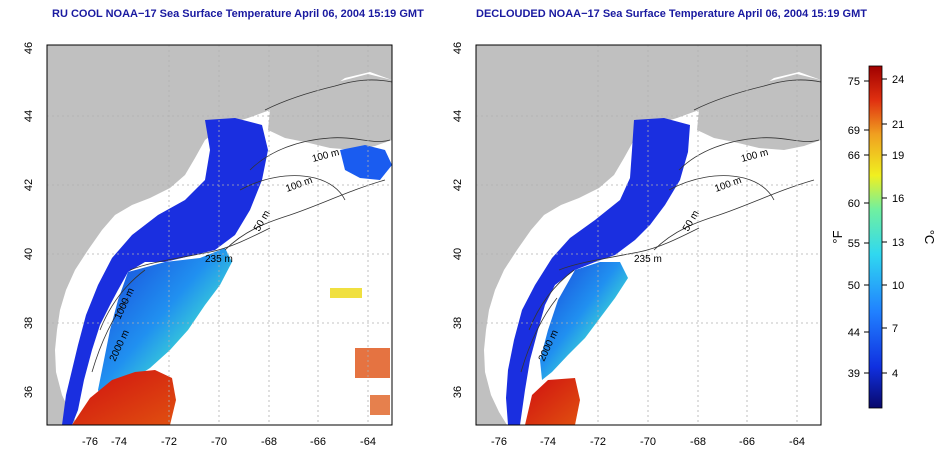 The image size is (950, 475). What do you see at coordinates (29, 116) in the screenshot?
I see `left-ytick-label: 44` at bounding box center [29, 116].